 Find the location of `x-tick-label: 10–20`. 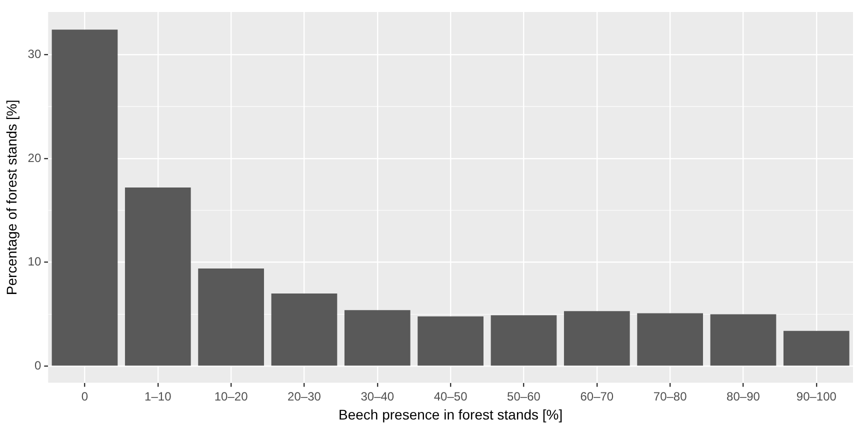

x-tick-label: 10–20 is located at coordinates (231, 396).